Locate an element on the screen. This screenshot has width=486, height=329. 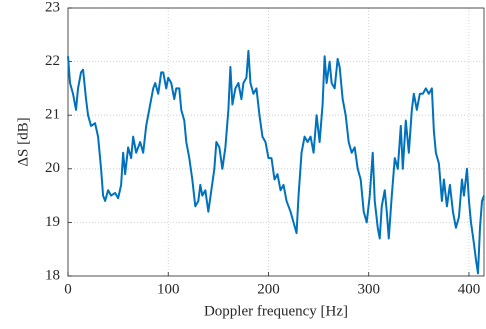
x-tick-label: 100 is located at coordinates (168, 289).